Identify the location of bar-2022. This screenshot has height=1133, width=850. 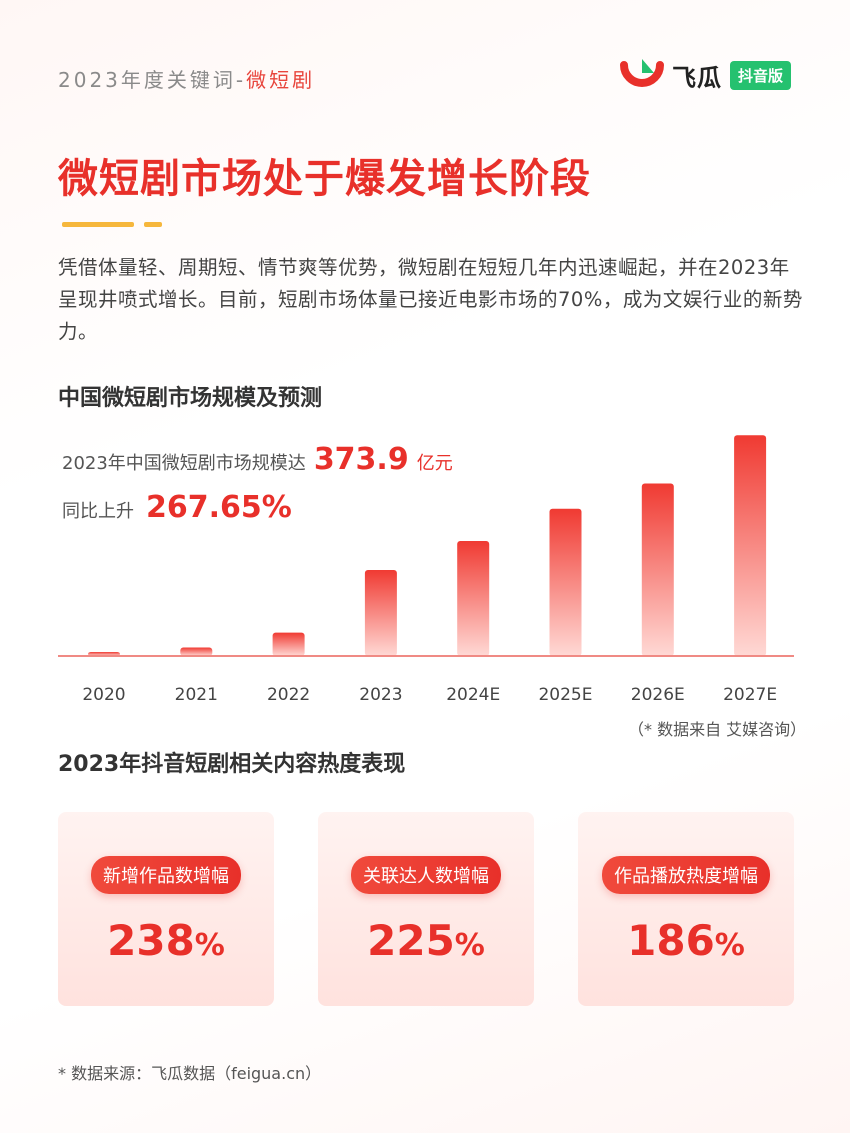
(288, 644).